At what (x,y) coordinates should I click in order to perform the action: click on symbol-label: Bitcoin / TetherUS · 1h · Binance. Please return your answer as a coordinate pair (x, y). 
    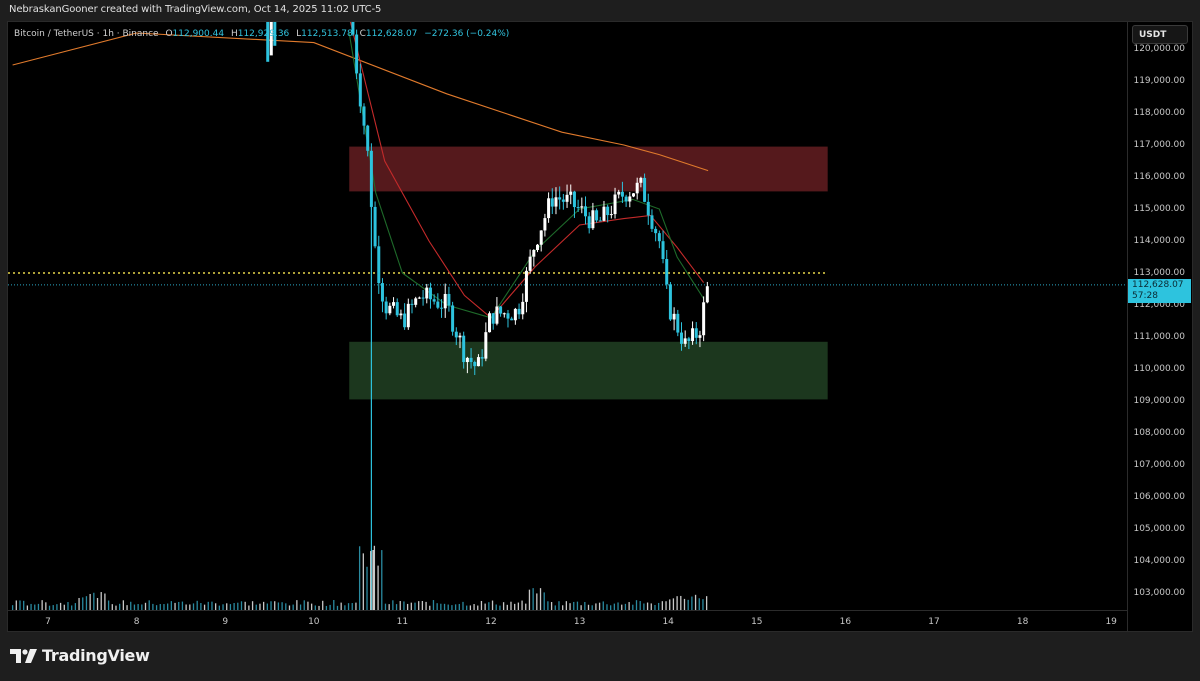
    Looking at the image, I should click on (86, 34).